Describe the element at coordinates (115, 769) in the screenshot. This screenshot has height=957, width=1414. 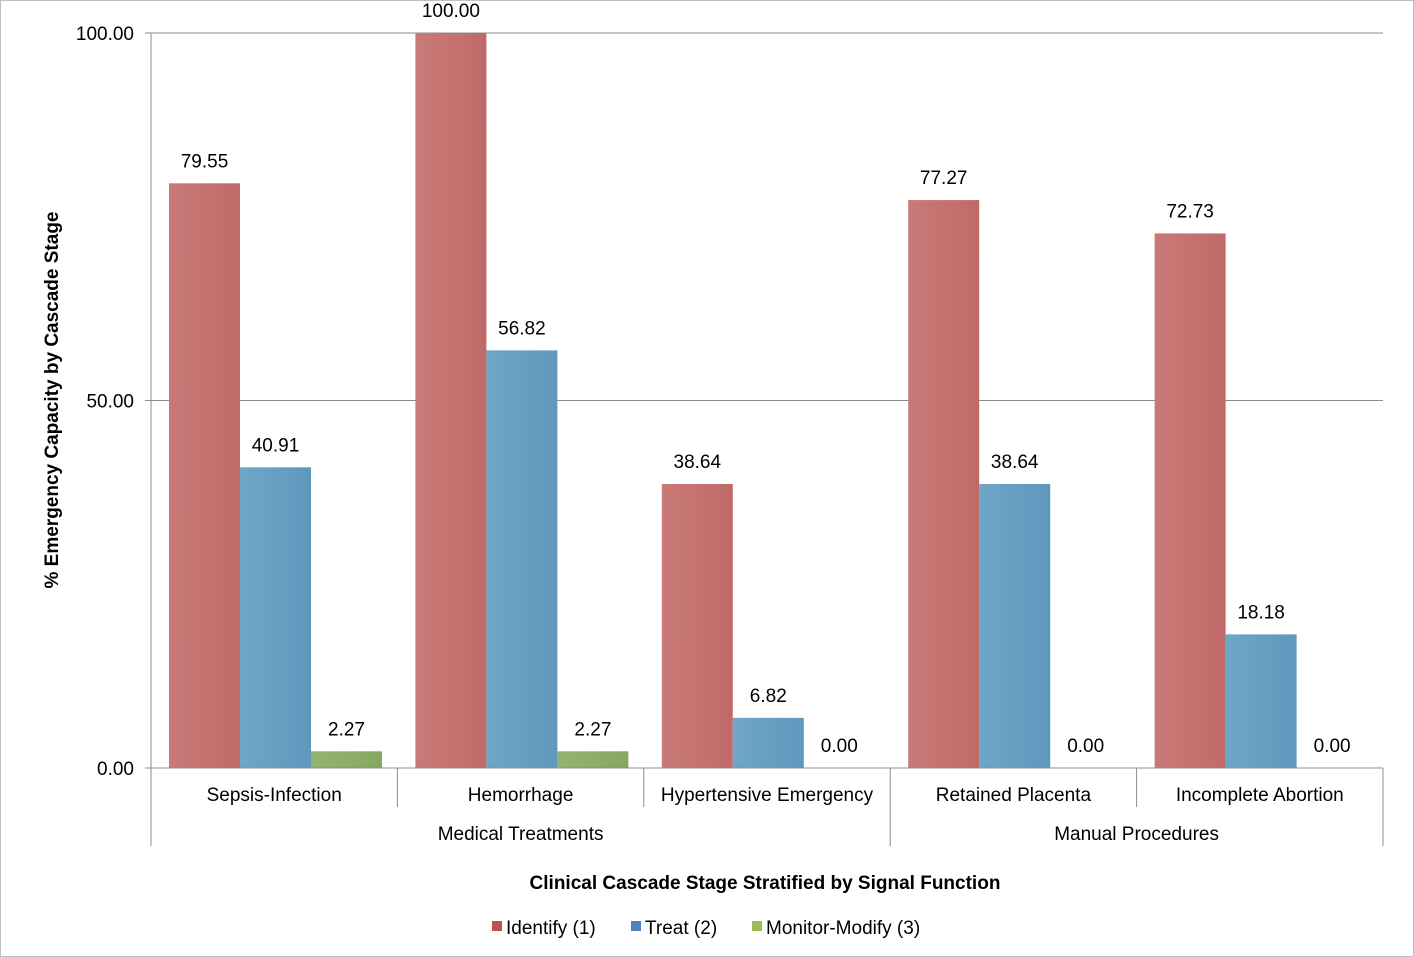
I see `y-tick-label-0: 0.00` at that location.